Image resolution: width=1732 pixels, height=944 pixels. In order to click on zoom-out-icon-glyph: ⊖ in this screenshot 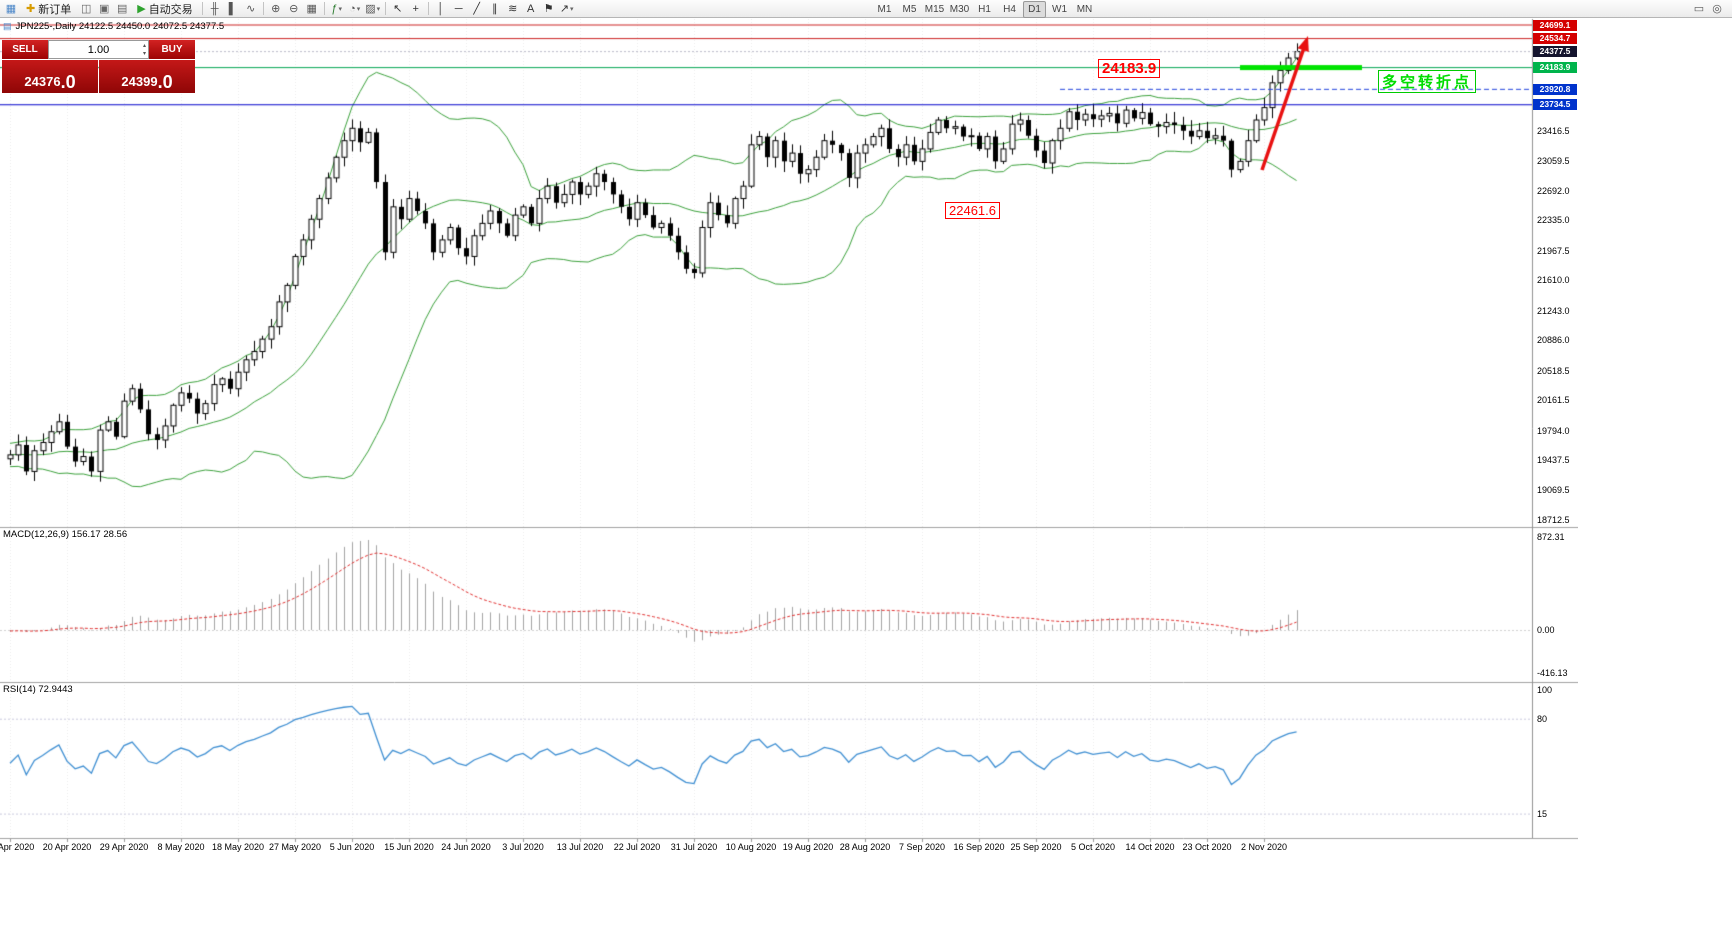, I will do `click(294, 9)`.